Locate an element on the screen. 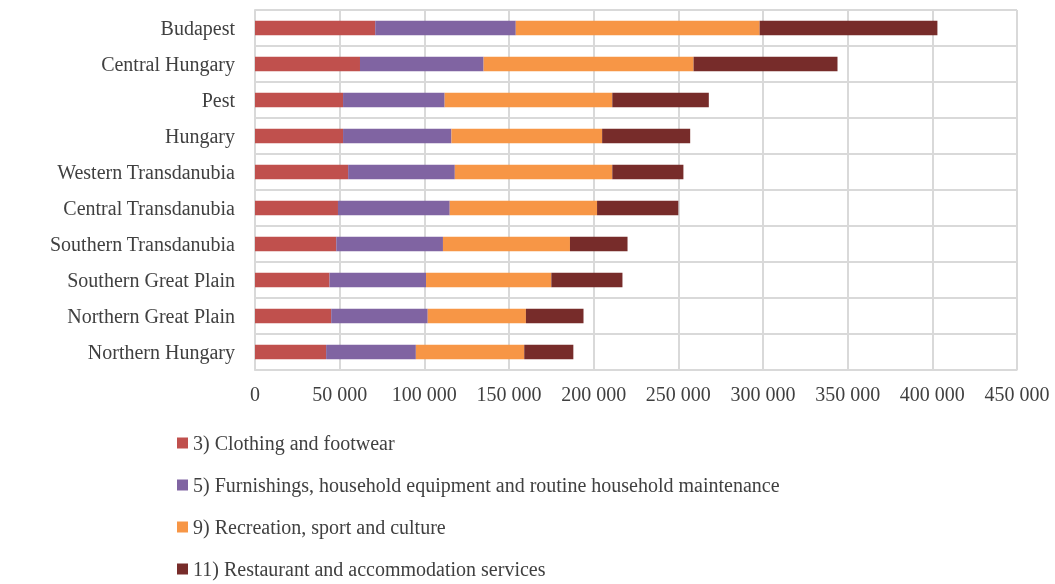 This screenshot has width=1055, height=584. y-tick-label: Central Hungary is located at coordinates (168, 64).